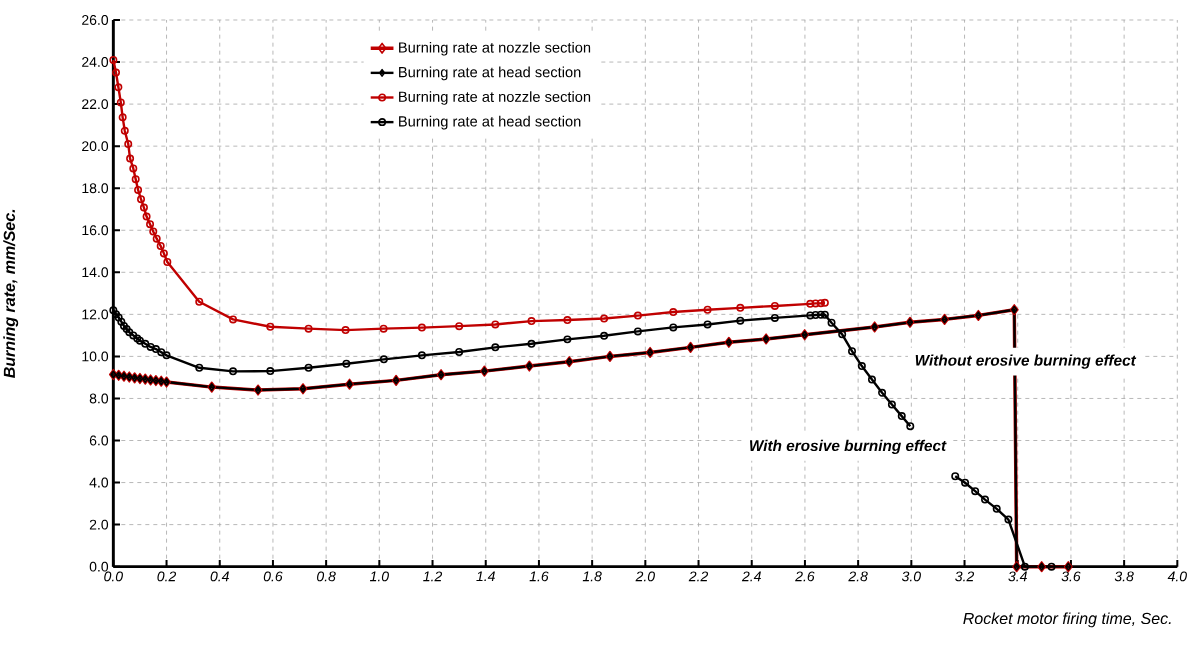 This screenshot has width=1196, height=651. I want to click on x-tick-label: 2.4, so click(751, 576).